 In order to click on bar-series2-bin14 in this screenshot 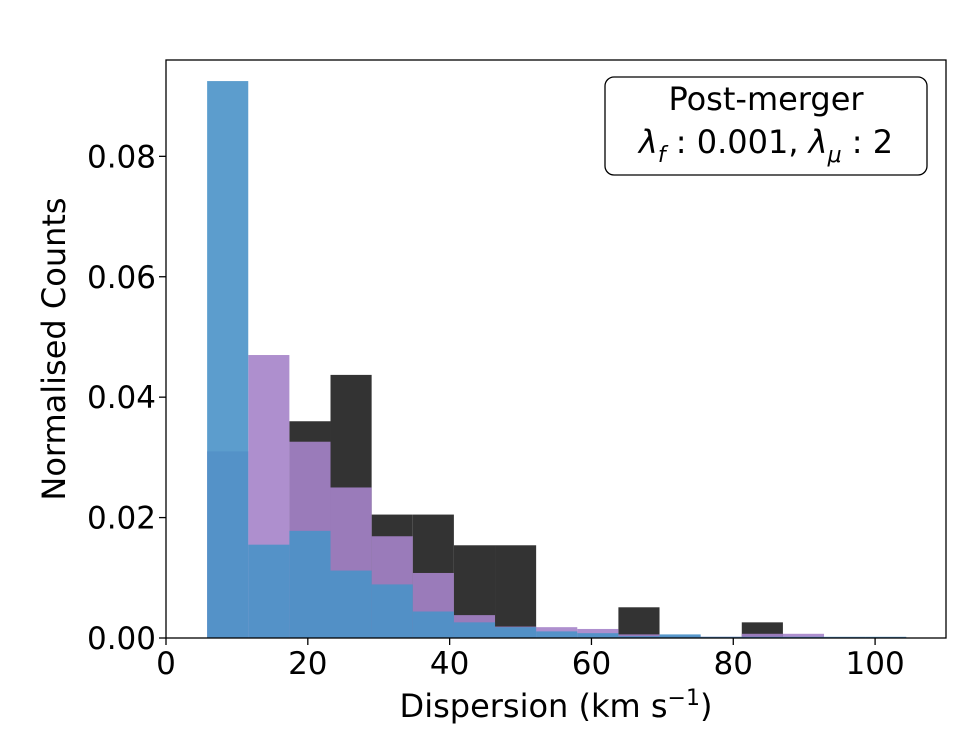, I will do `click(762, 635)`.